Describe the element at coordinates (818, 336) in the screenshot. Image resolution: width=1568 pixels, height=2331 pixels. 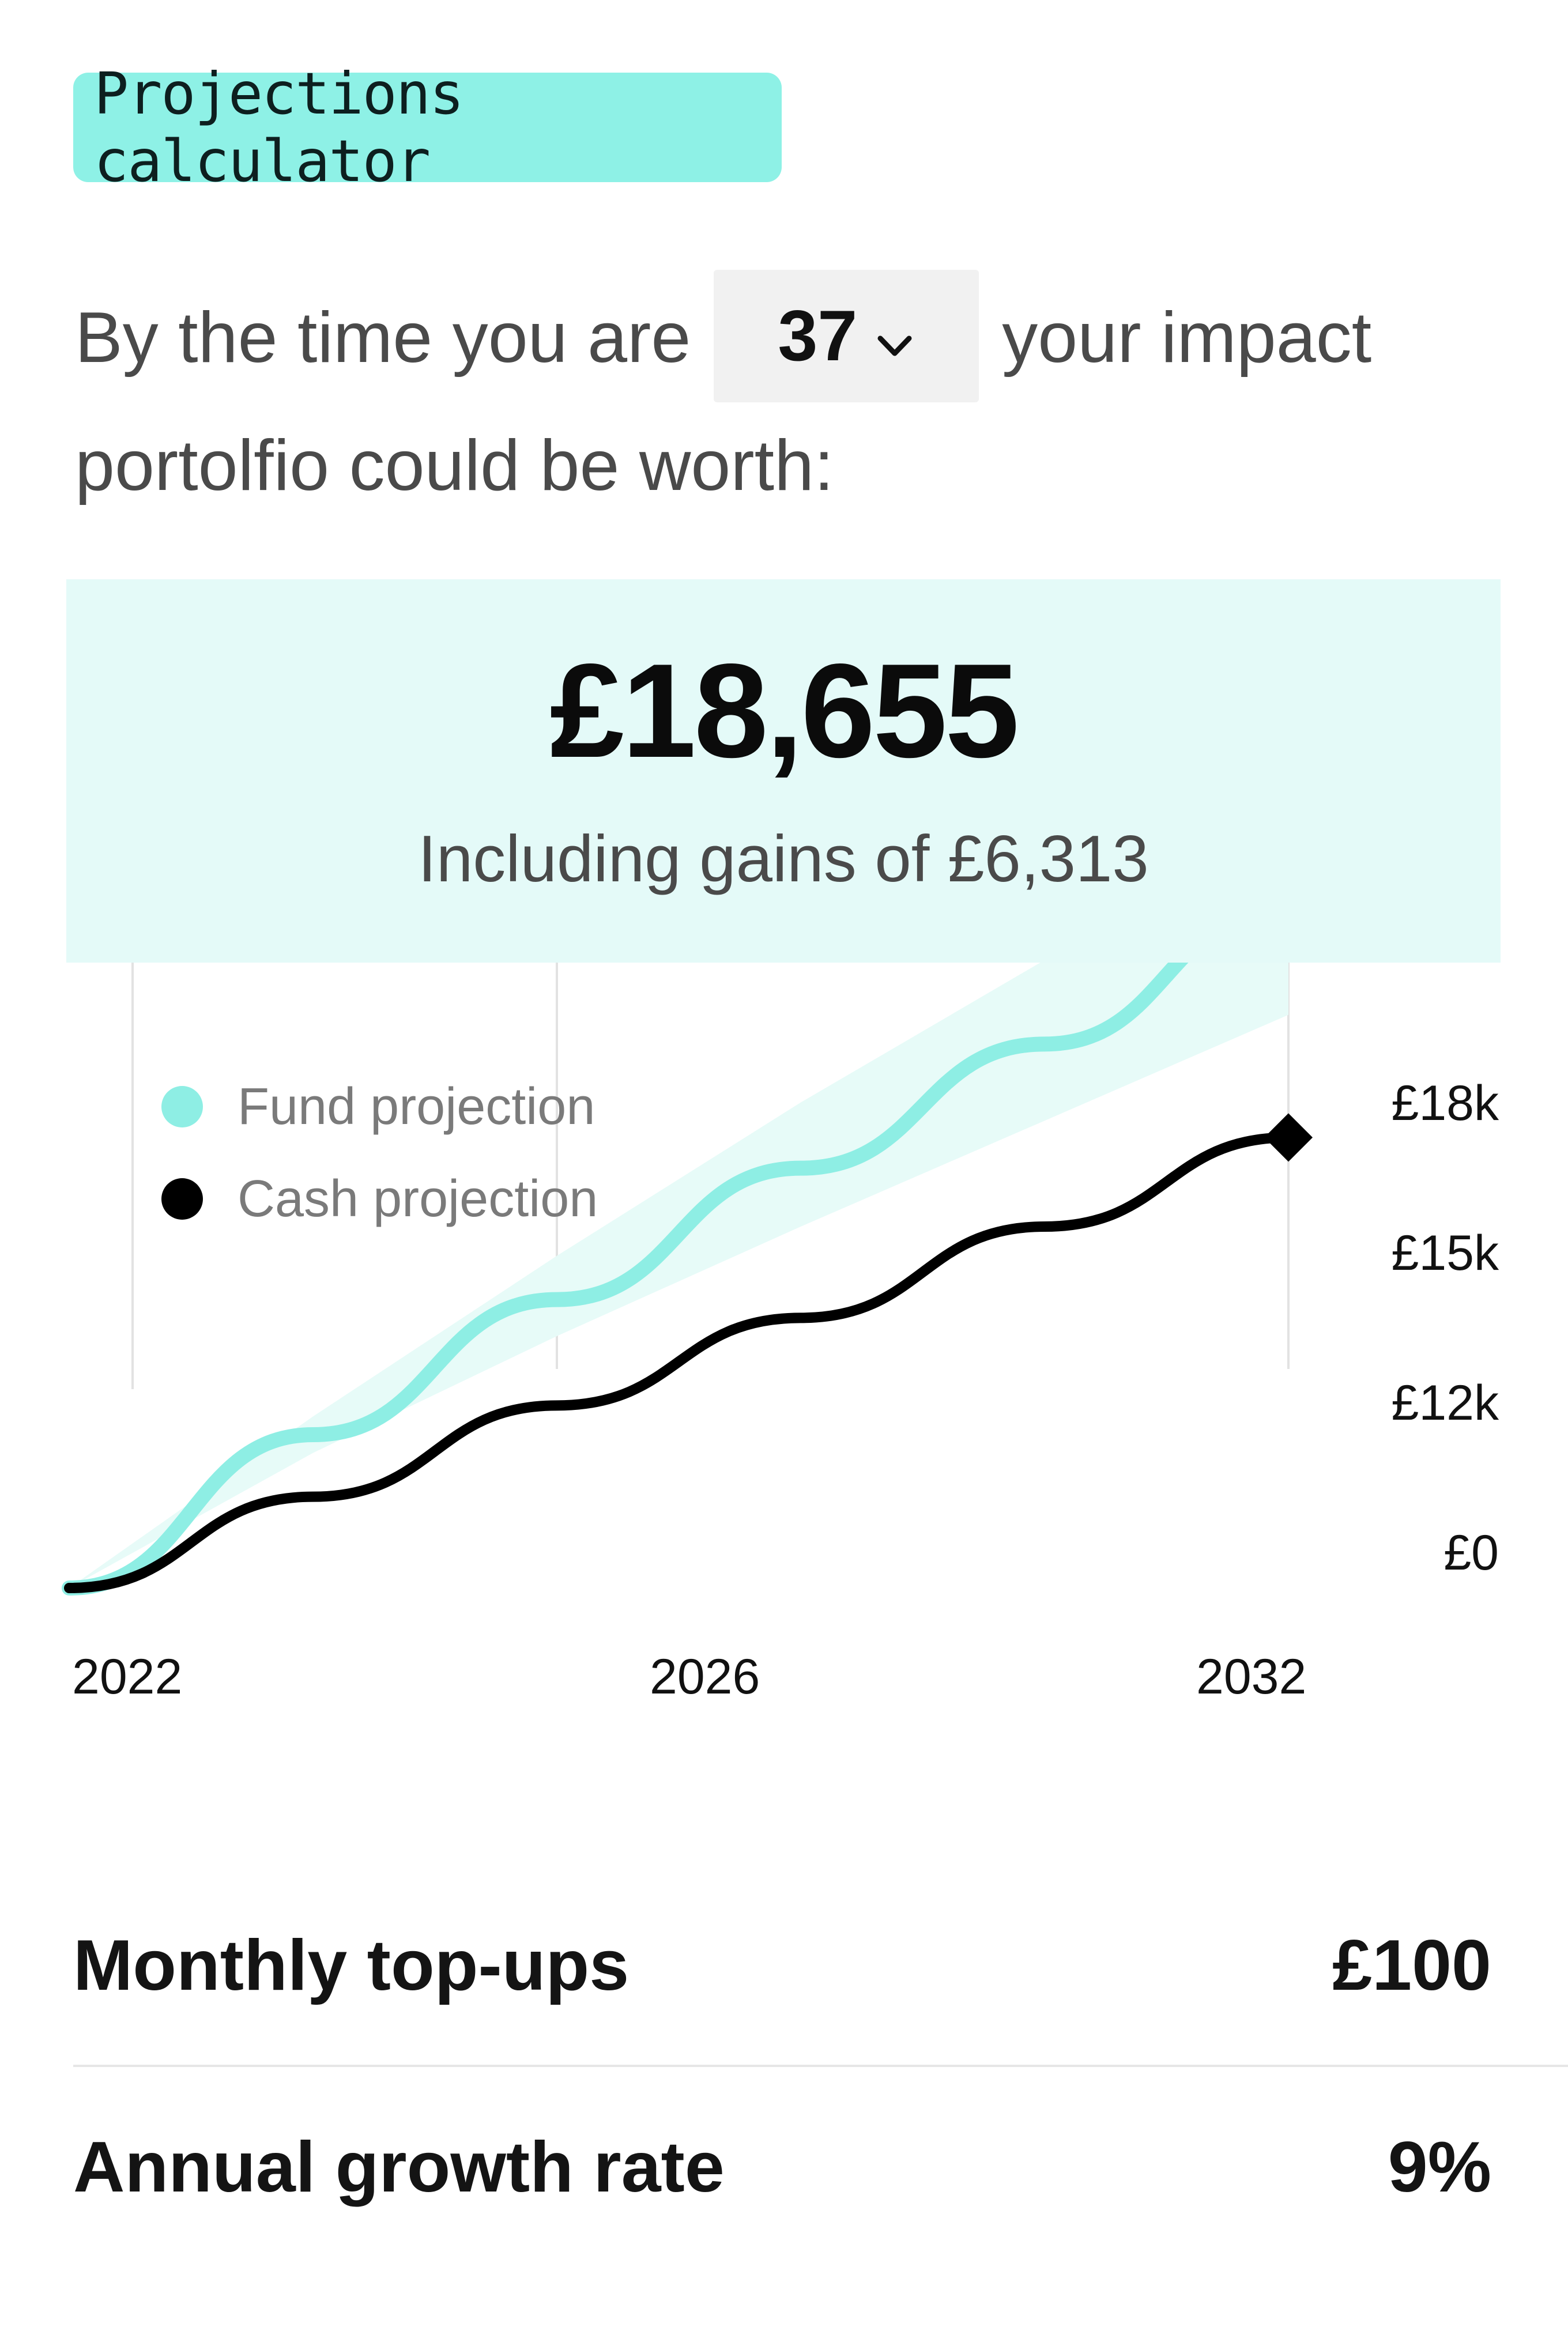
I see `age-value: 37` at that location.